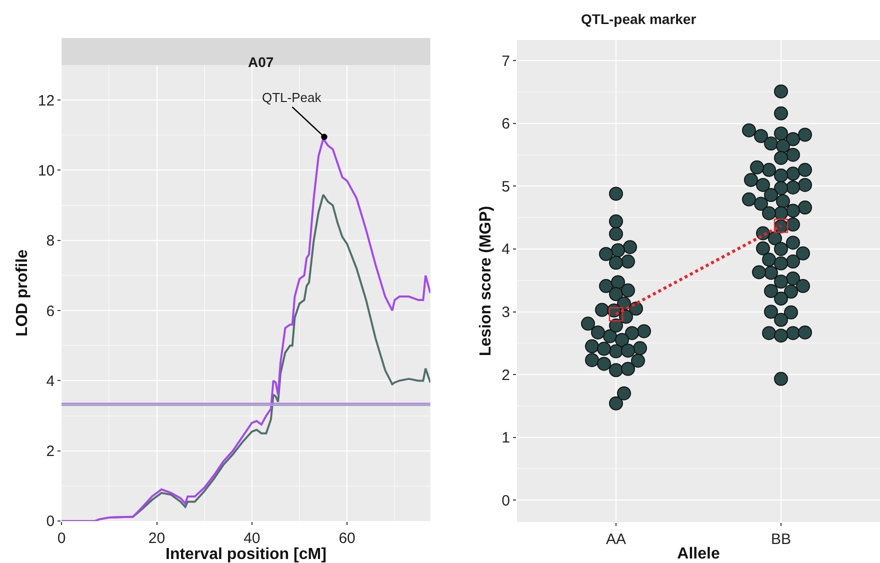  What do you see at coordinates (781, 539) in the screenshot?
I see `x-tick-label: BB` at bounding box center [781, 539].